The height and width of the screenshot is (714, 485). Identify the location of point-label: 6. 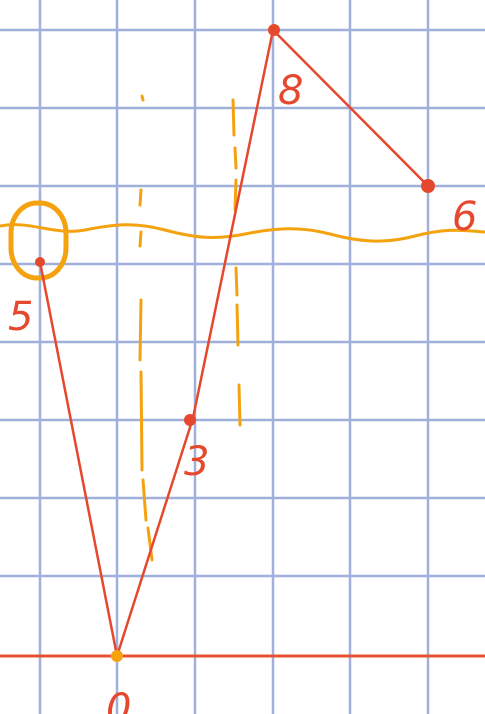
(464, 217).